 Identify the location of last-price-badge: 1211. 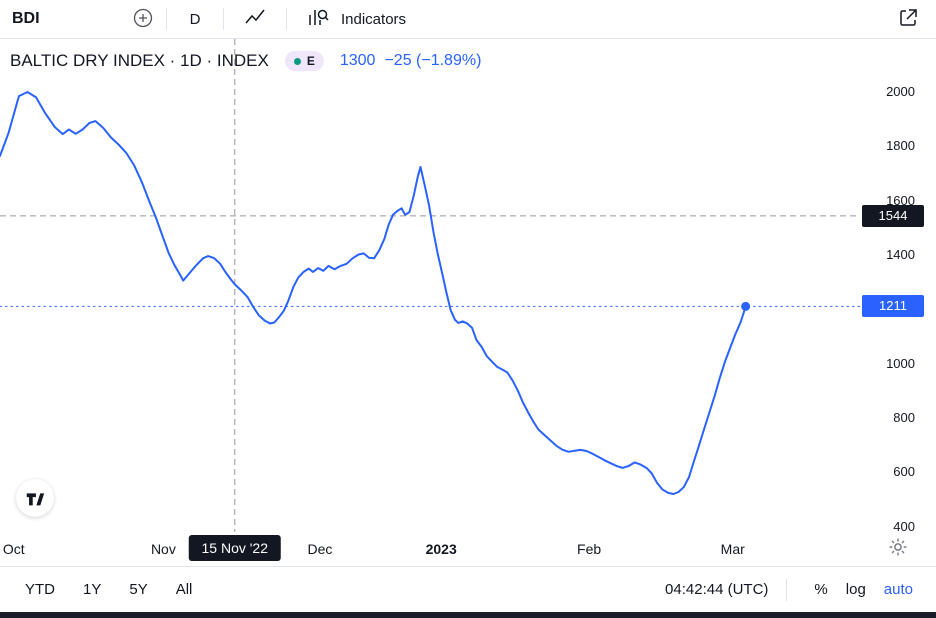
(893, 306).